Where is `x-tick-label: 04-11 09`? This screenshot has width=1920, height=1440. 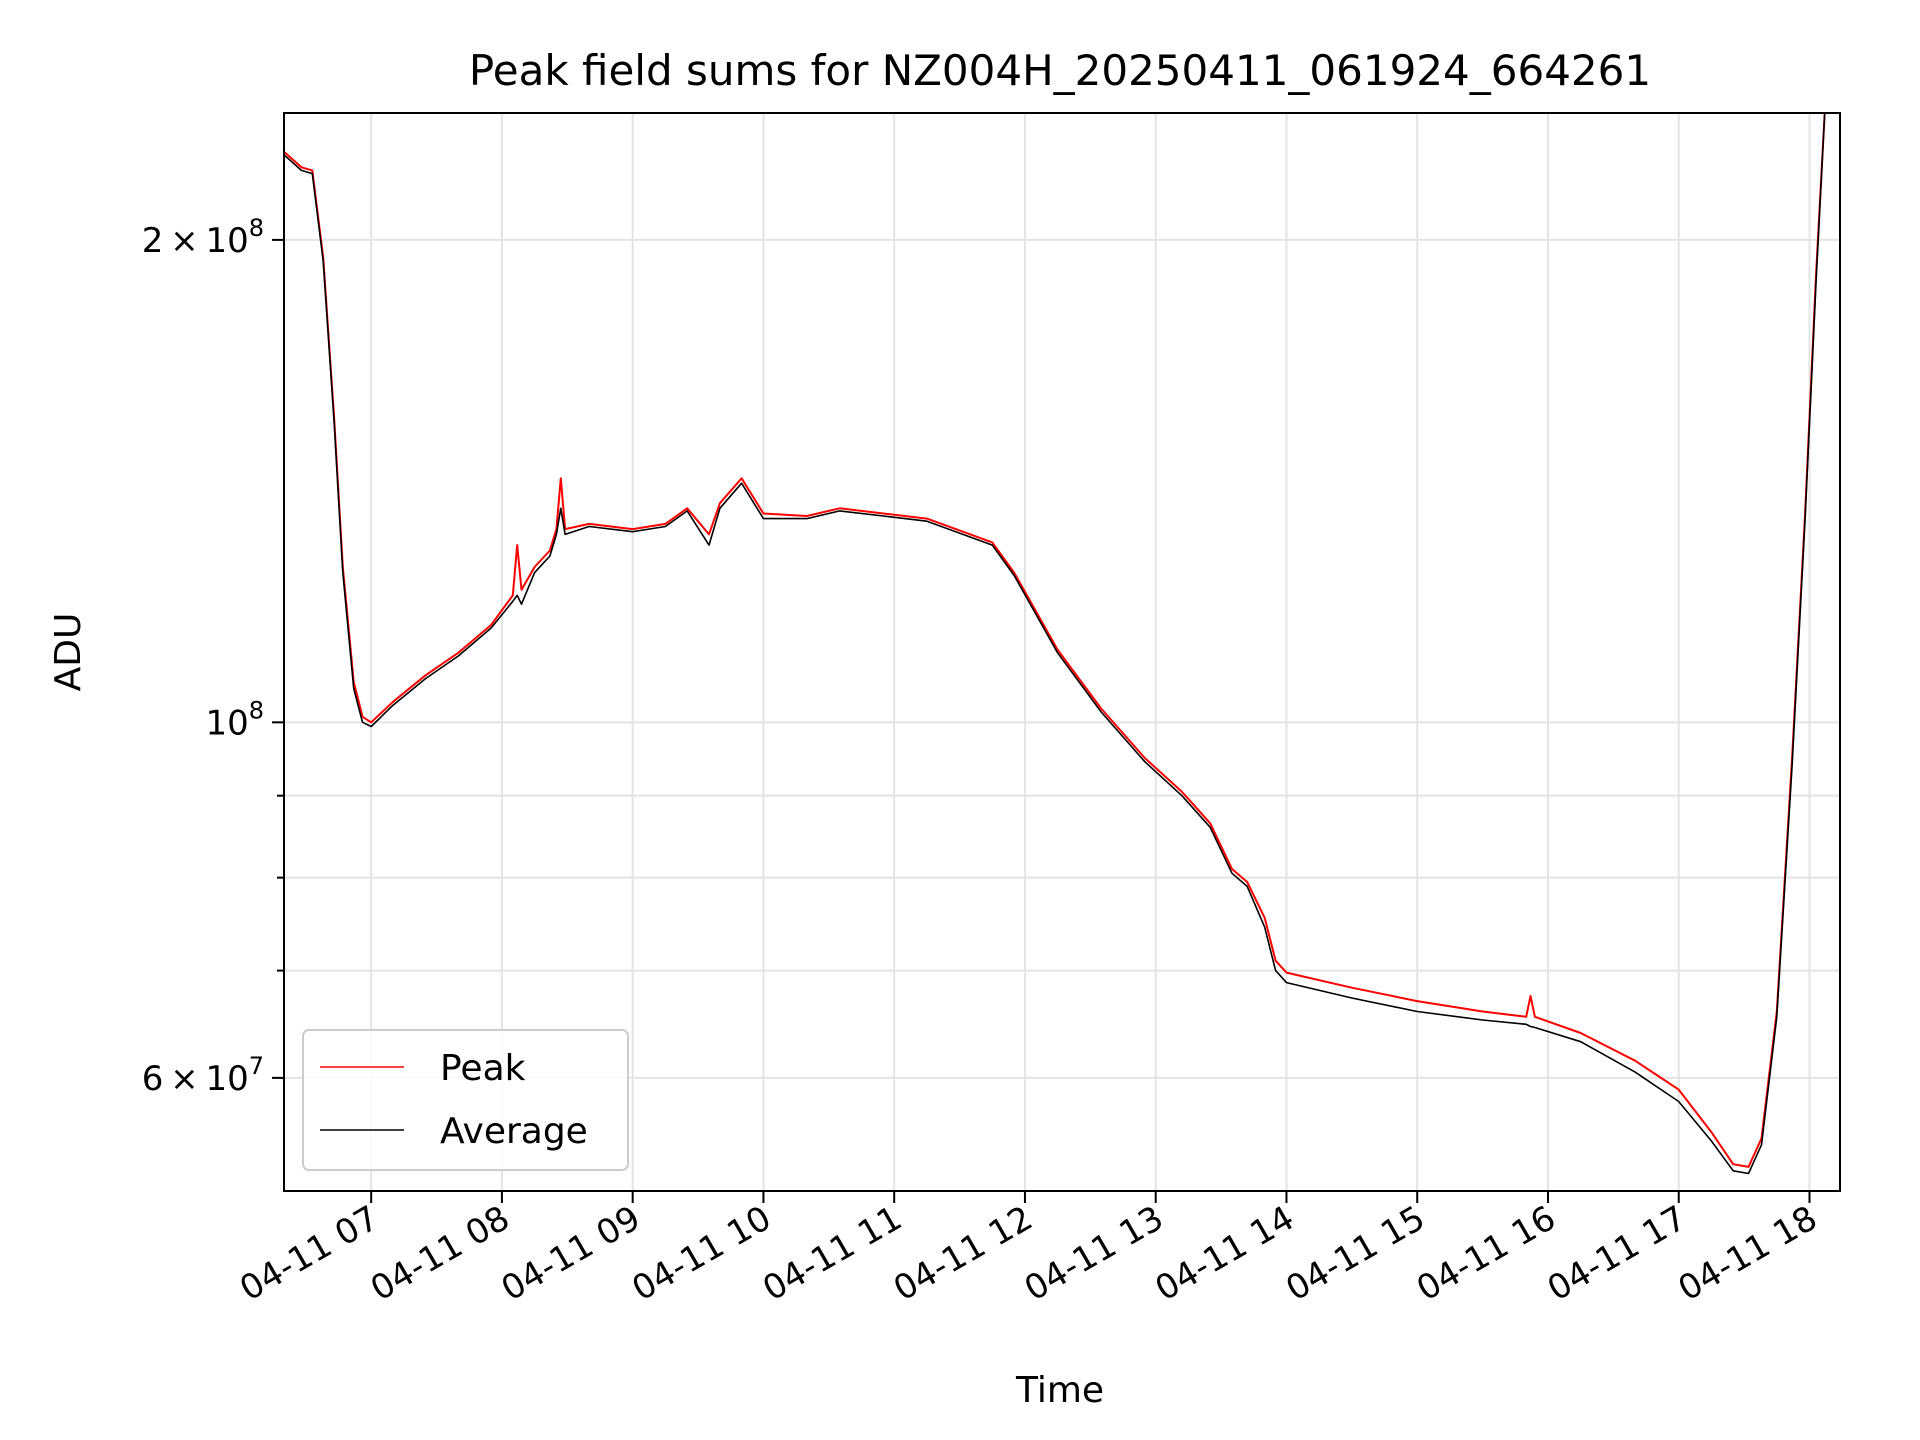
x-tick-label: 04-11 09 is located at coordinates (571, 1253).